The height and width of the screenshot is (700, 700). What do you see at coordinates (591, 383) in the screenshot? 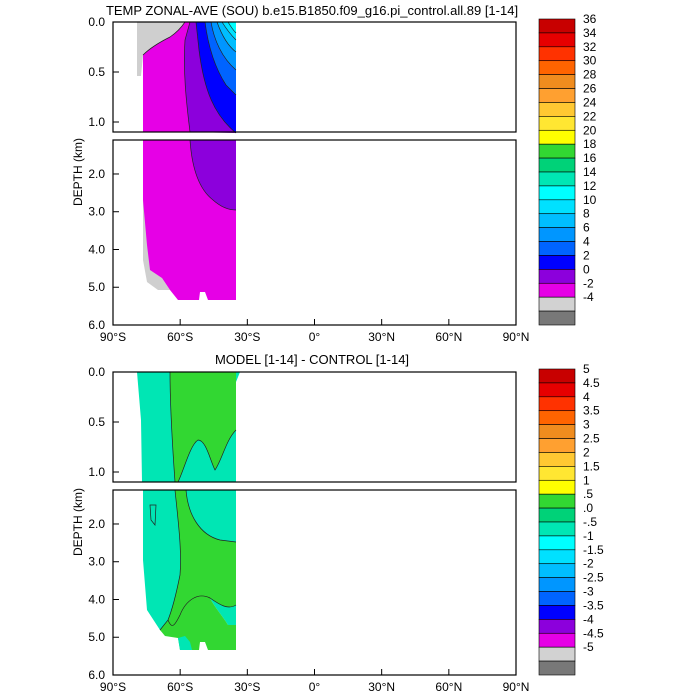
I see `colorbar-label: 4.5` at bounding box center [591, 383].